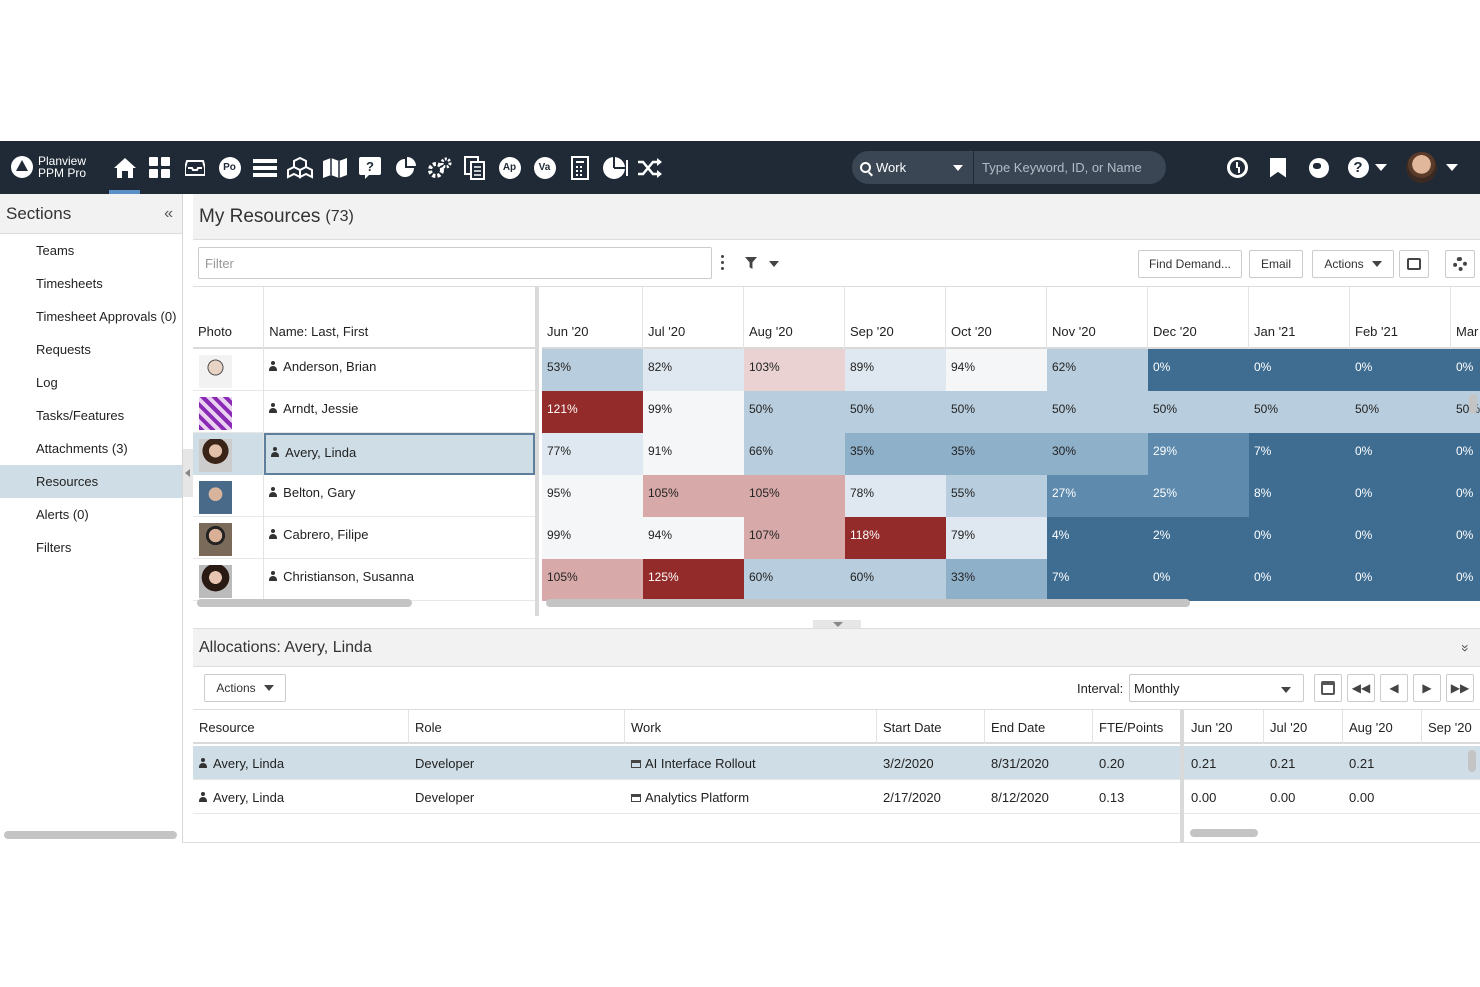  Describe the element at coordinates (334, 167) in the screenshot. I see `map-icon` at that location.